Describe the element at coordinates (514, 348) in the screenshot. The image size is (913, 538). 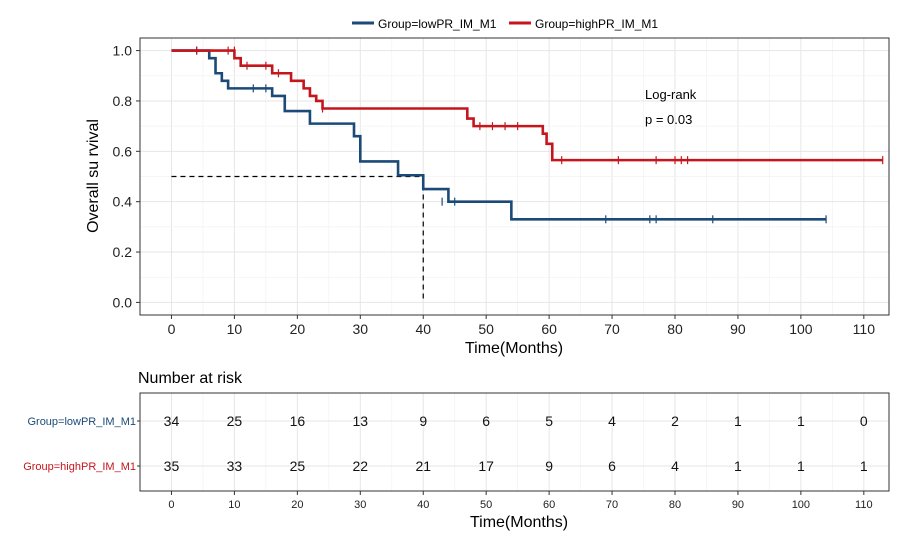
I see `x-axis-title: Time(Months)` at that location.